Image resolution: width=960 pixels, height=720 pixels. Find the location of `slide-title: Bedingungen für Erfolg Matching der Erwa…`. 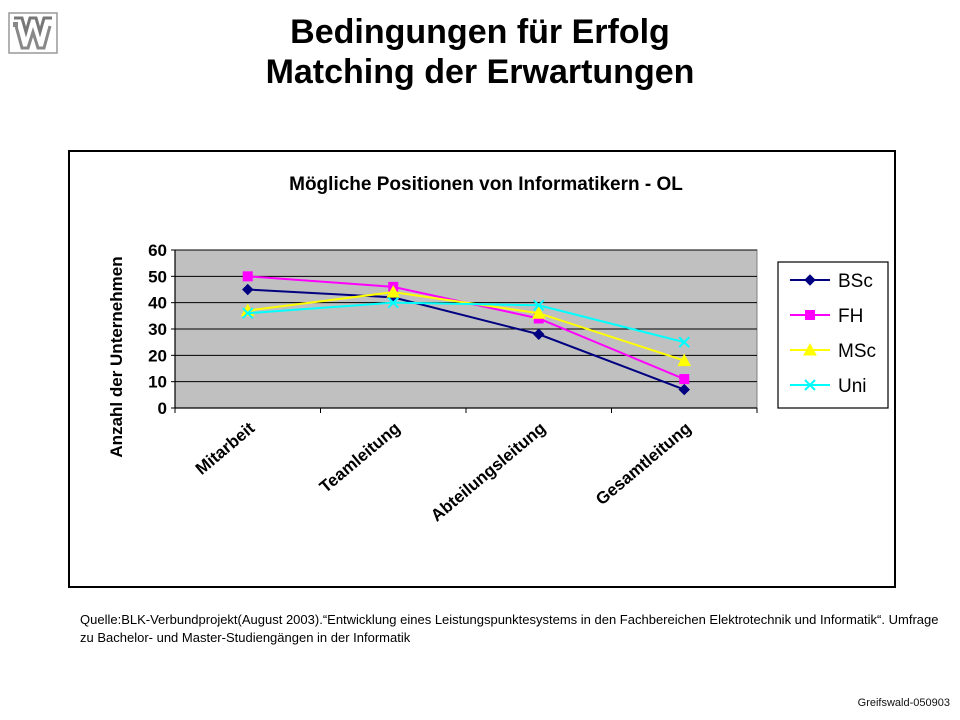

slide-title: Bedingungen für Erfolg Matching der Erwa… is located at coordinates (480, 52).